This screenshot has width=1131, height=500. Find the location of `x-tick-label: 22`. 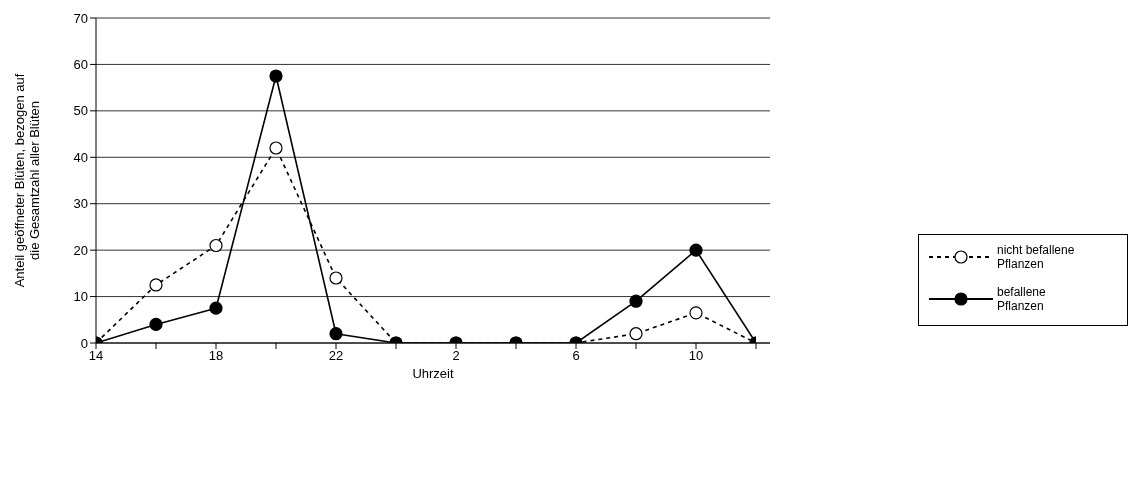

x-tick-label: 22 is located at coordinates (336, 356).